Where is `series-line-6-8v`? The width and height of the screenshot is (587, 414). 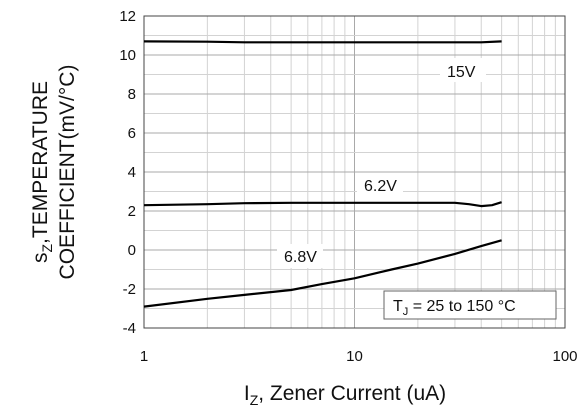 series-line-6-8v is located at coordinates (322, 273).